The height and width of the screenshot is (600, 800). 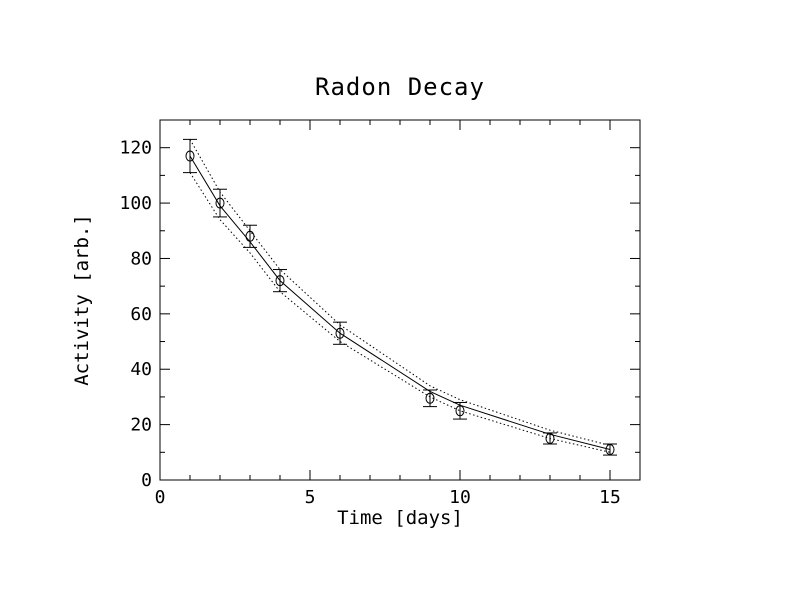 What do you see at coordinates (82, 300) in the screenshot?
I see `y-axis-label: Activity [arb.]` at bounding box center [82, 300].